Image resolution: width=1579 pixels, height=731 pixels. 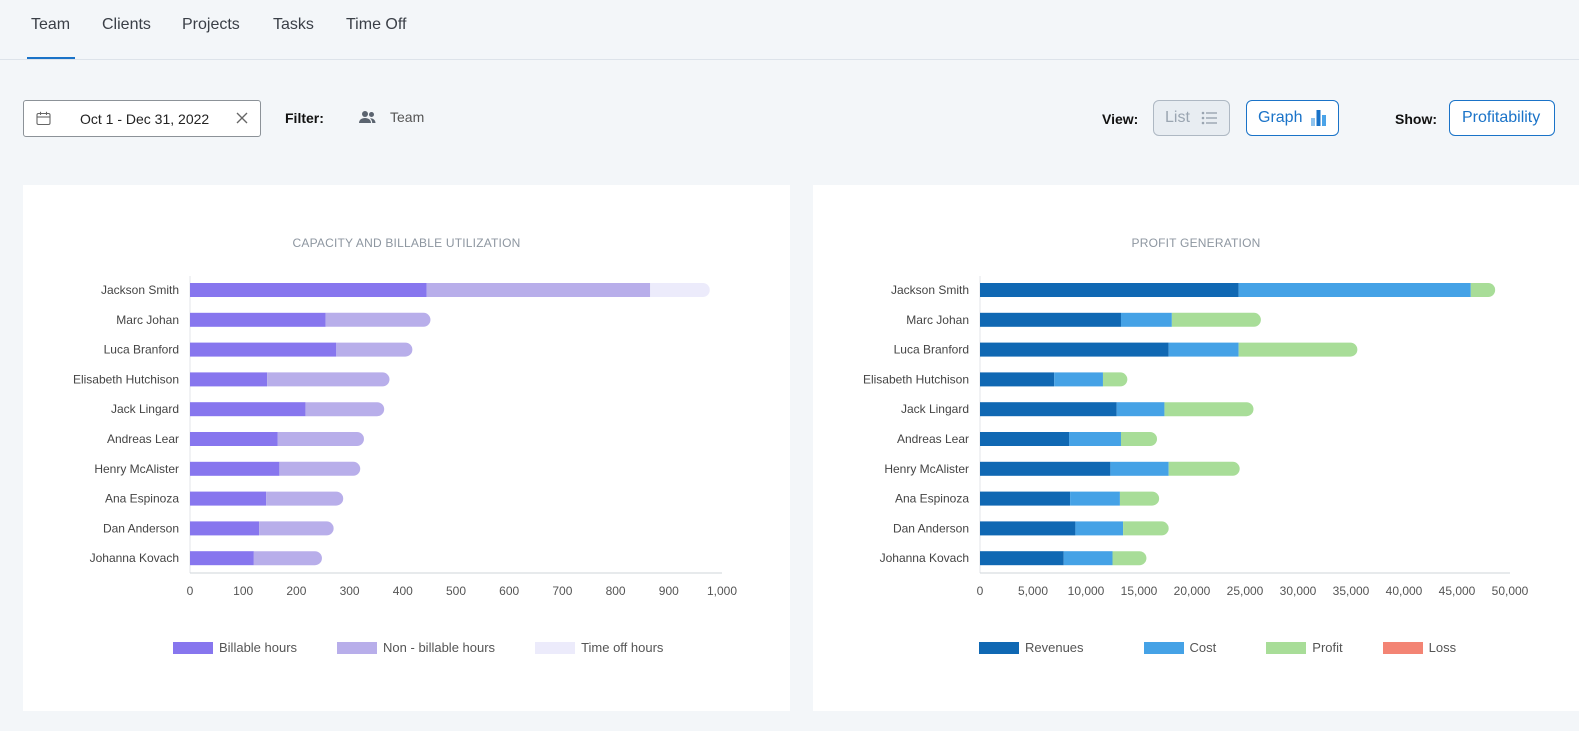 I want to click on x-tick-label: 800, so click(x=616, y=591).